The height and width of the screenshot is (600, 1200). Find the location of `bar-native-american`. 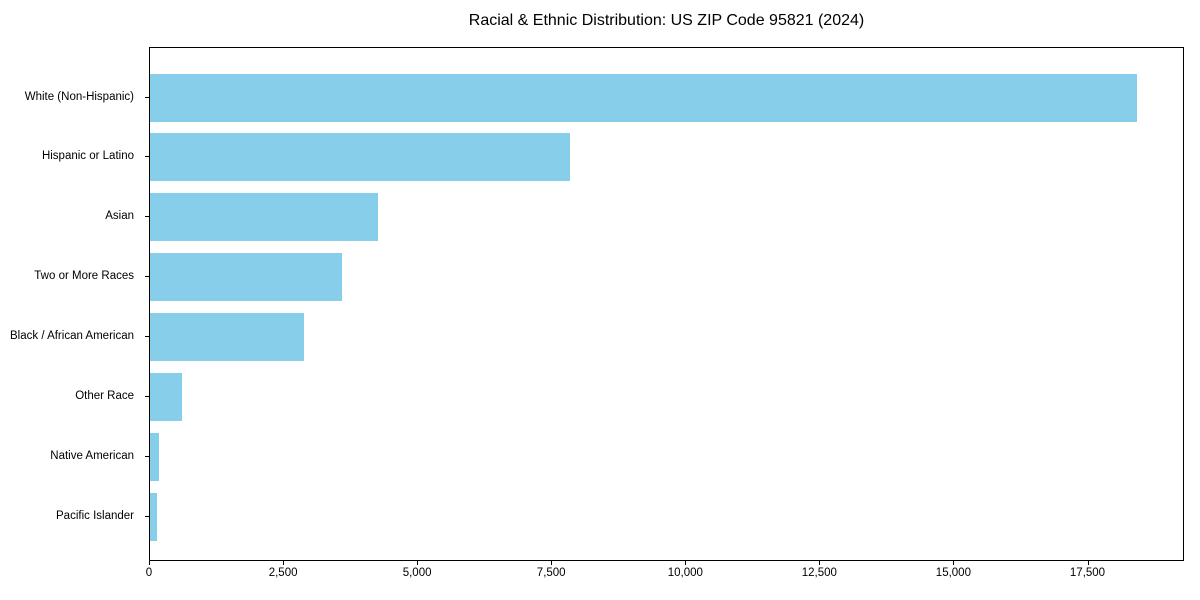

bar-native-american is located at coordinates (155, 456).